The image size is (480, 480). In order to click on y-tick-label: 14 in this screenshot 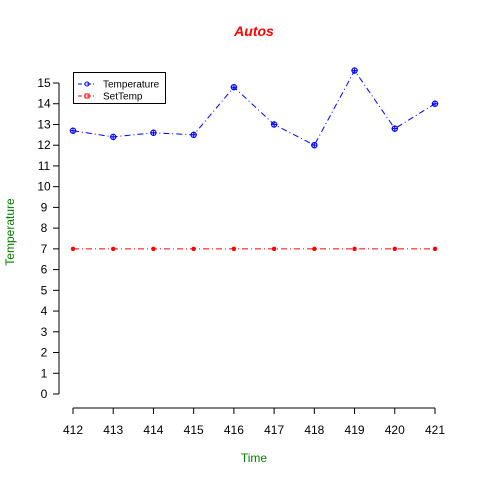, I will do `click(44, 104)`.